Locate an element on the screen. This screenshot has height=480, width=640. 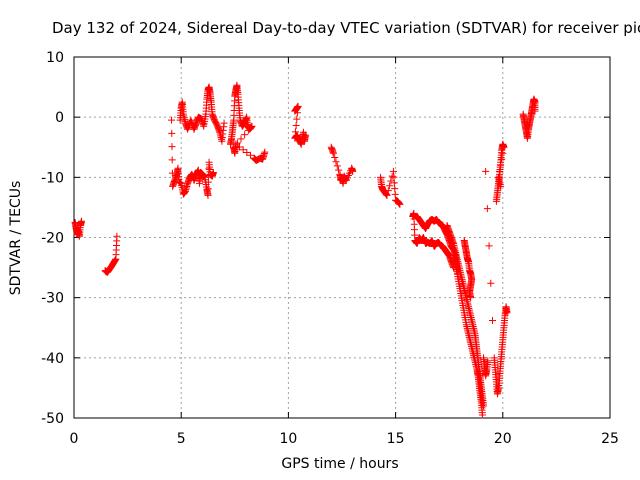
y-tick-label: 0 is located at coordinates (59, 118).